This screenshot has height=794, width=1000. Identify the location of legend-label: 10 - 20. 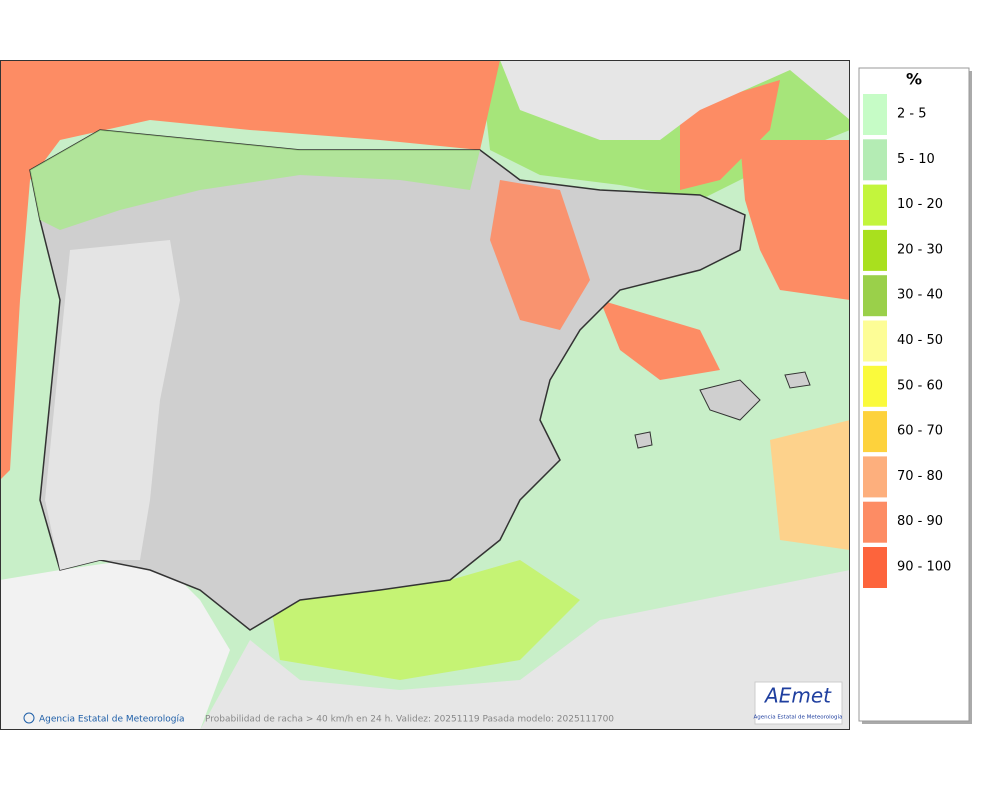
(920, 204).